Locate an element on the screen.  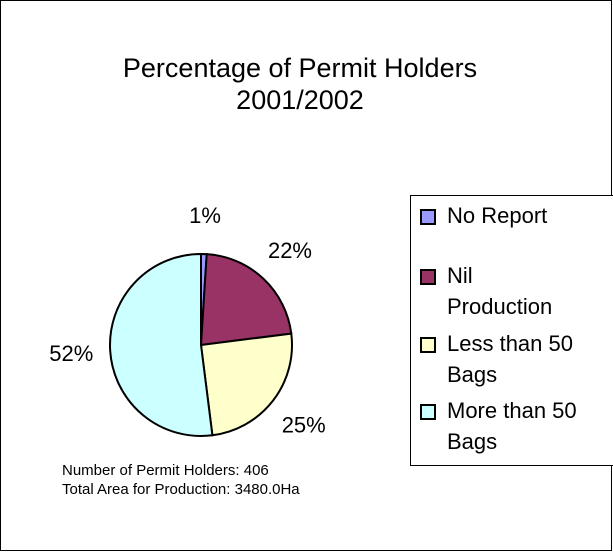
legend-label: Less than 50 Bags is located at coordinates (510, 359).